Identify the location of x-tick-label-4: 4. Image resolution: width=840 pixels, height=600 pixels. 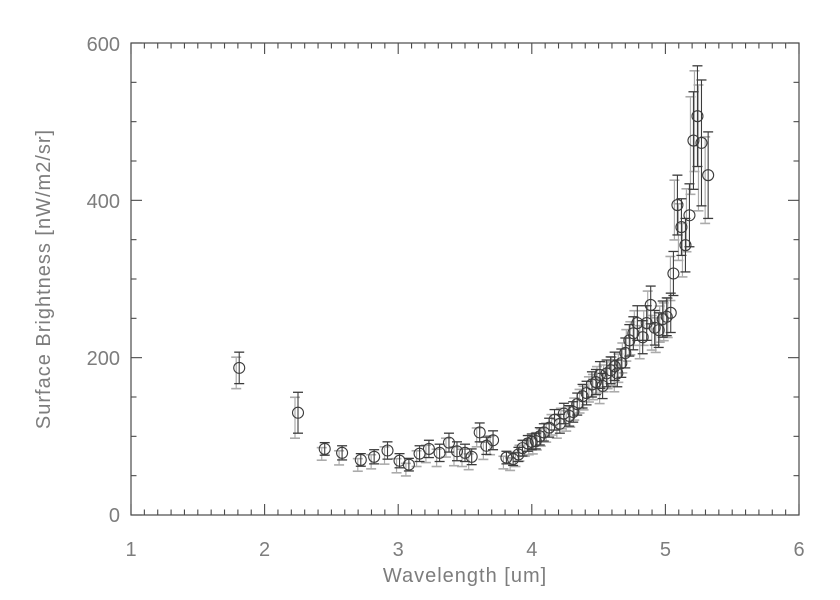
(531, 550).